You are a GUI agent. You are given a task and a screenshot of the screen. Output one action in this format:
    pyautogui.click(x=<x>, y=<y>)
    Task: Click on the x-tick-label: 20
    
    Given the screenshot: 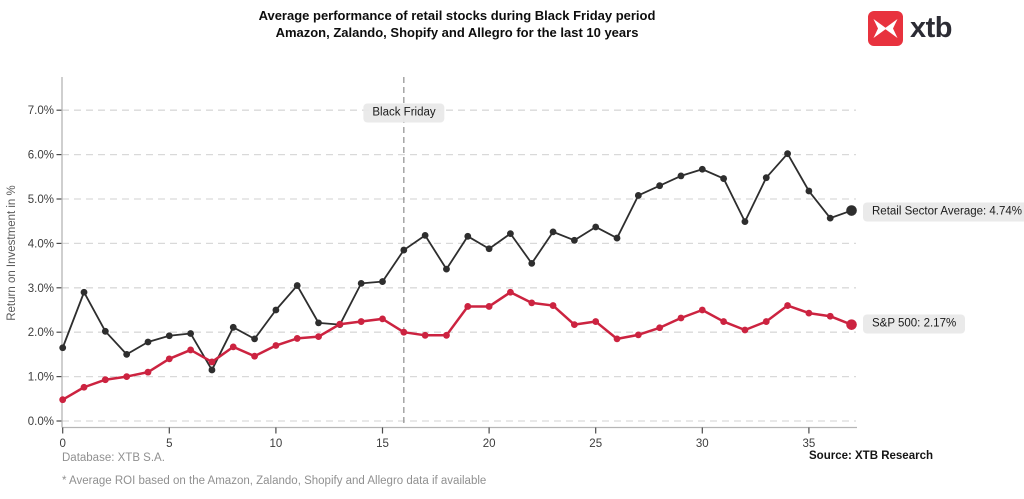 What is the action you would take?
    pyautogui.click(x=489, y=444)
    